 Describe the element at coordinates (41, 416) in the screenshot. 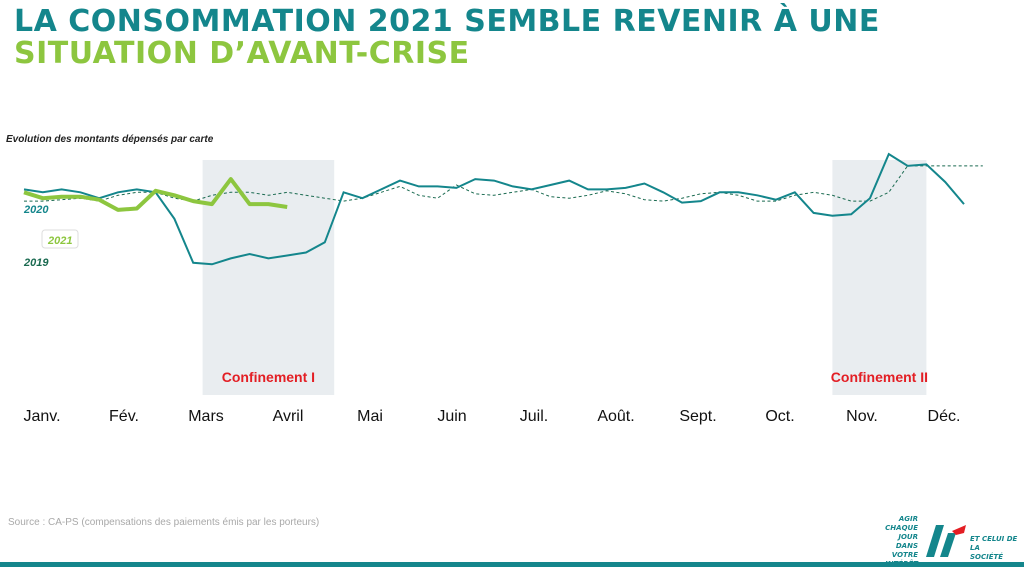

I see `x-tick-label: Janv.` at that location.